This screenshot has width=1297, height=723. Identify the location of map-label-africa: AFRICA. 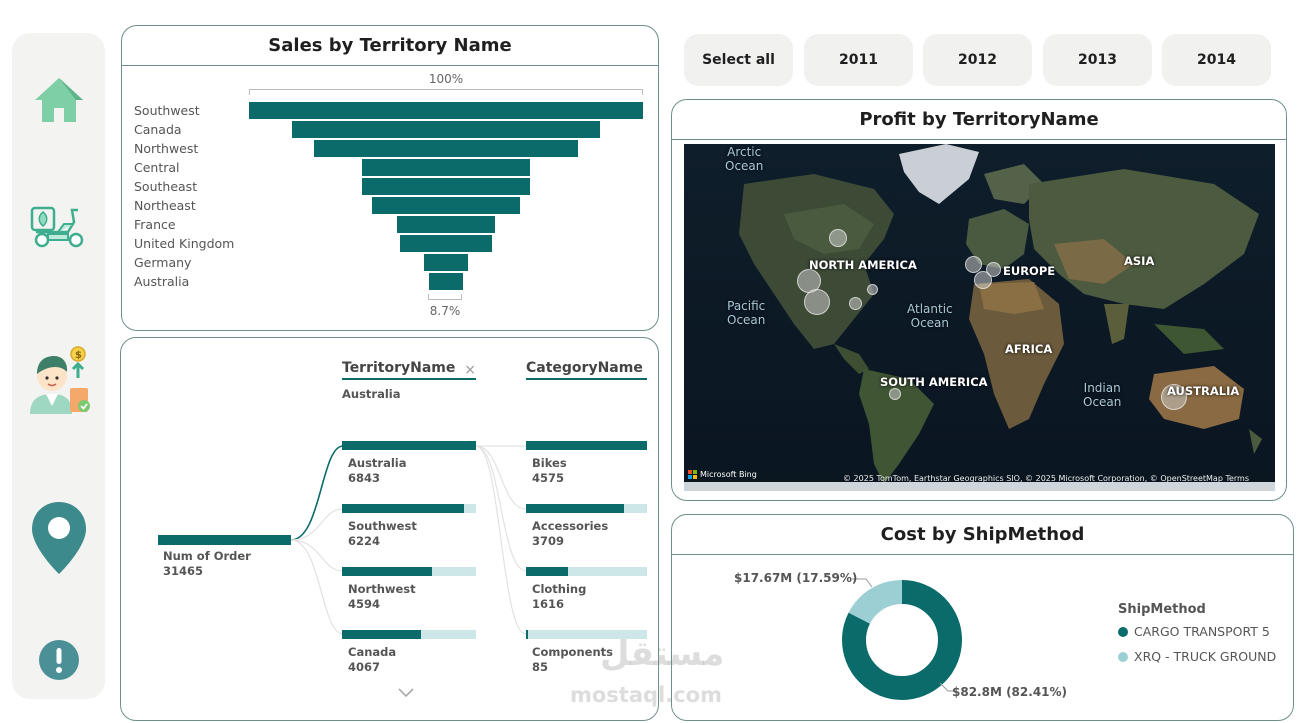
(1029, 349).